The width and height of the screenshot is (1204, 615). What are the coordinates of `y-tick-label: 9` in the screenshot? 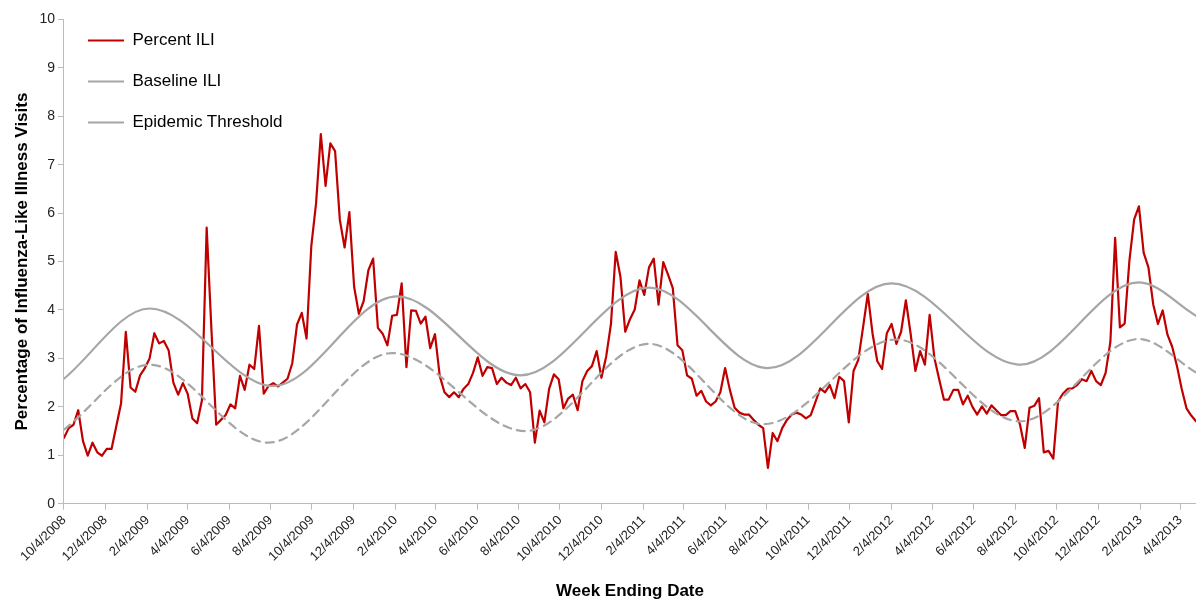 It's located at (51, 66).